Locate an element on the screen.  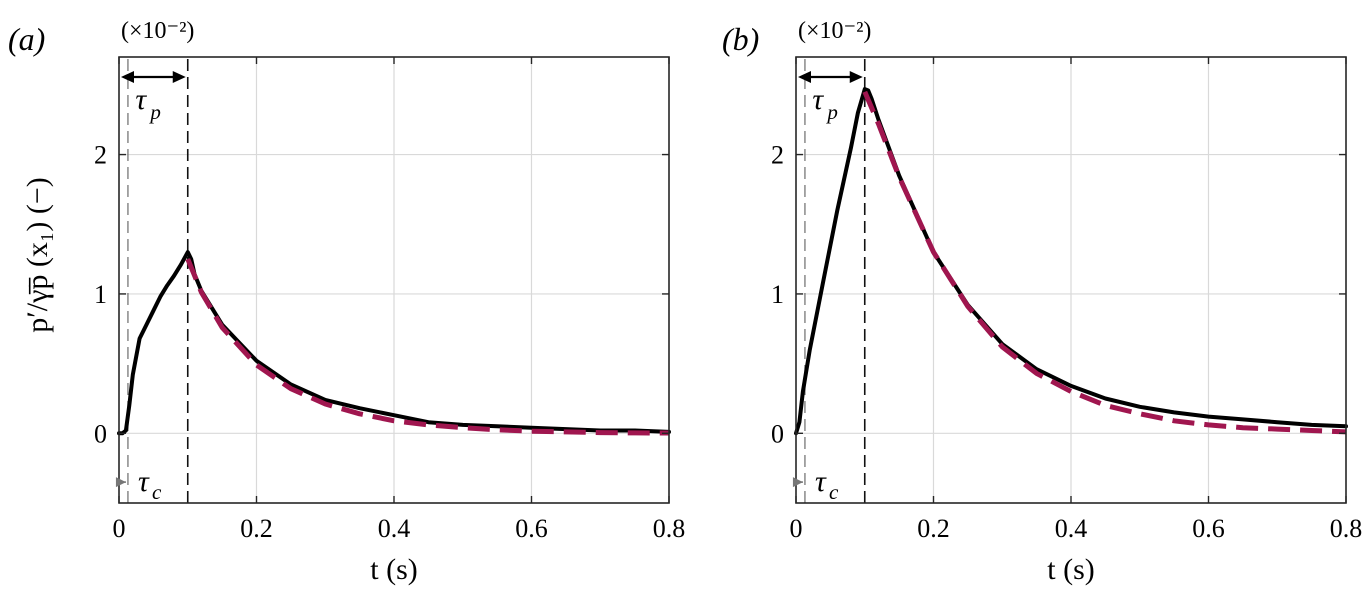
measured-pressure-line is located at coordinates (394, 343).